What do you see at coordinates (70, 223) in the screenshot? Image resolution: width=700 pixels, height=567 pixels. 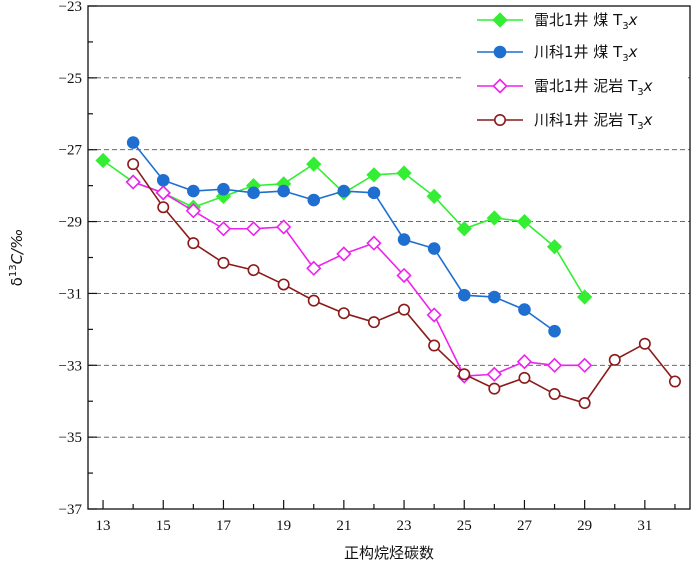 I see `y-tick-label: −29` at bounding box center [70, 223].